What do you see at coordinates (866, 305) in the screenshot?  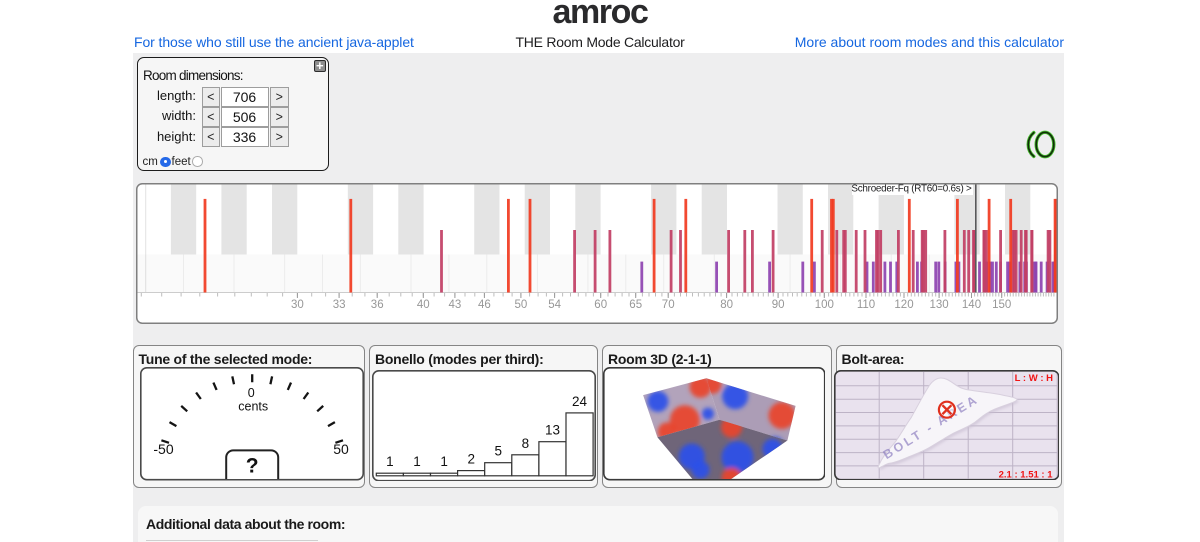 I see `svg-text: 110` at bounding box center [866, 305].